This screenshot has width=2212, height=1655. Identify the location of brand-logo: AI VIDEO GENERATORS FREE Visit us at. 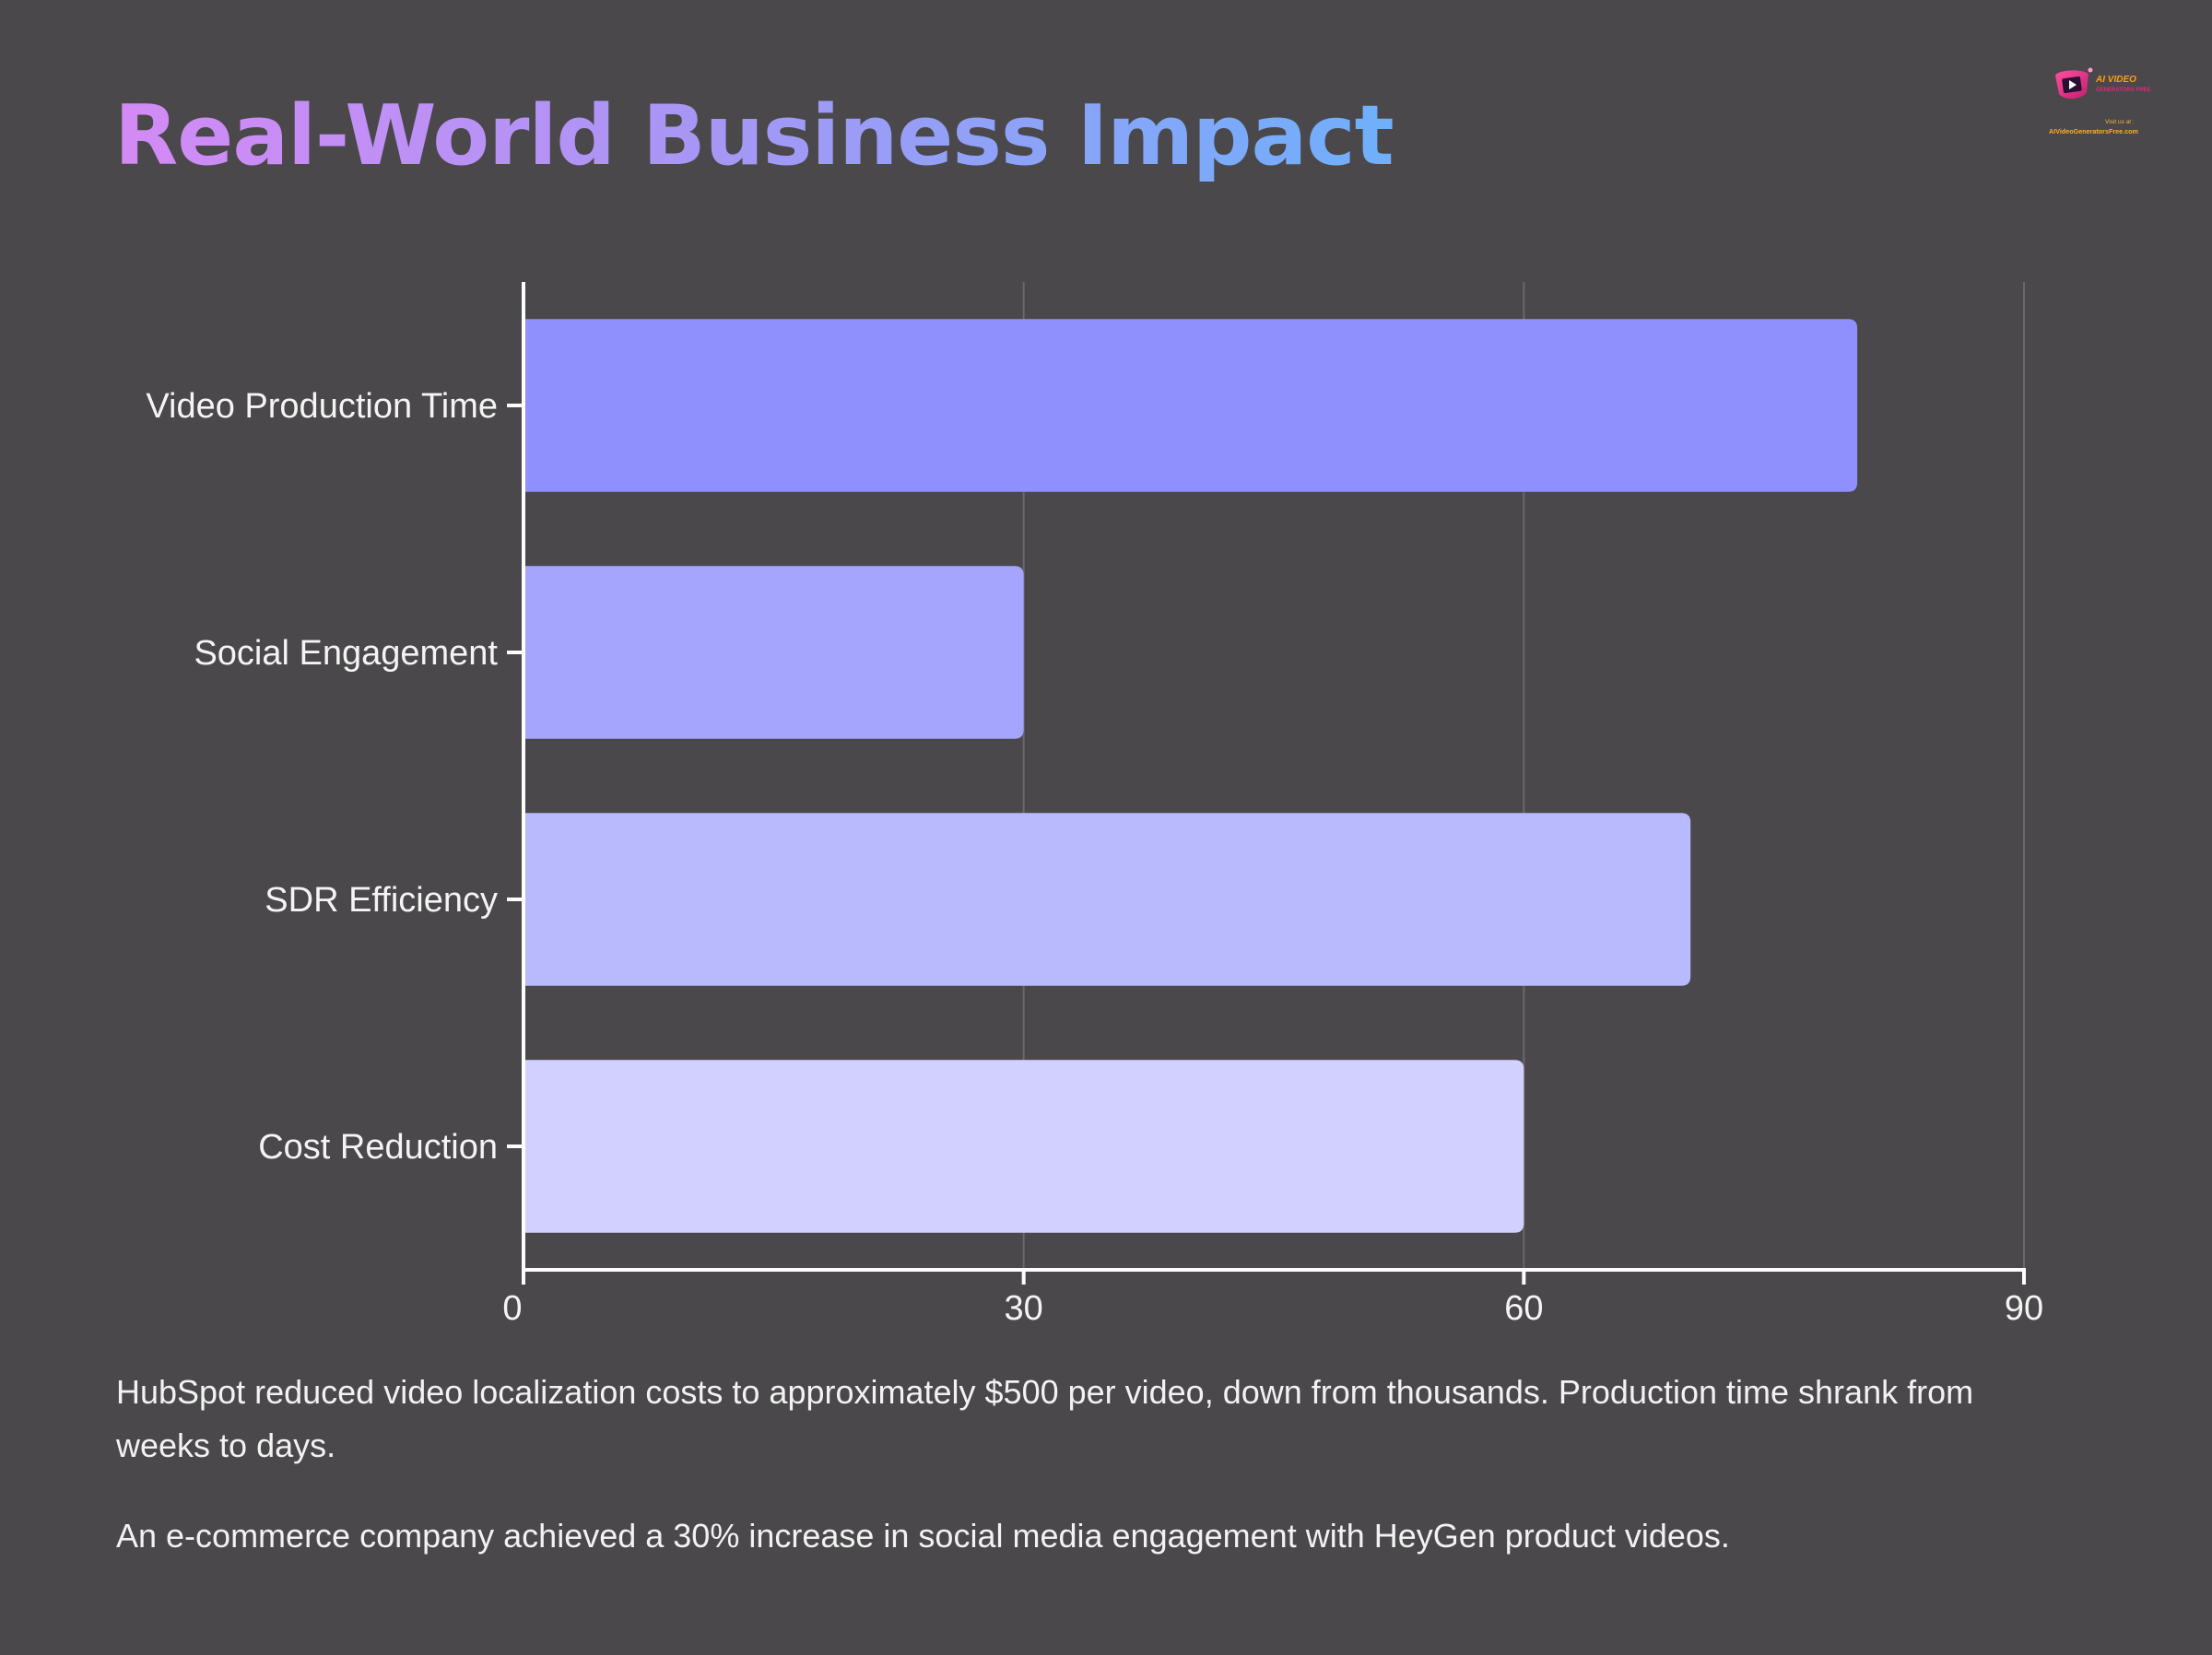
(2117, 105).